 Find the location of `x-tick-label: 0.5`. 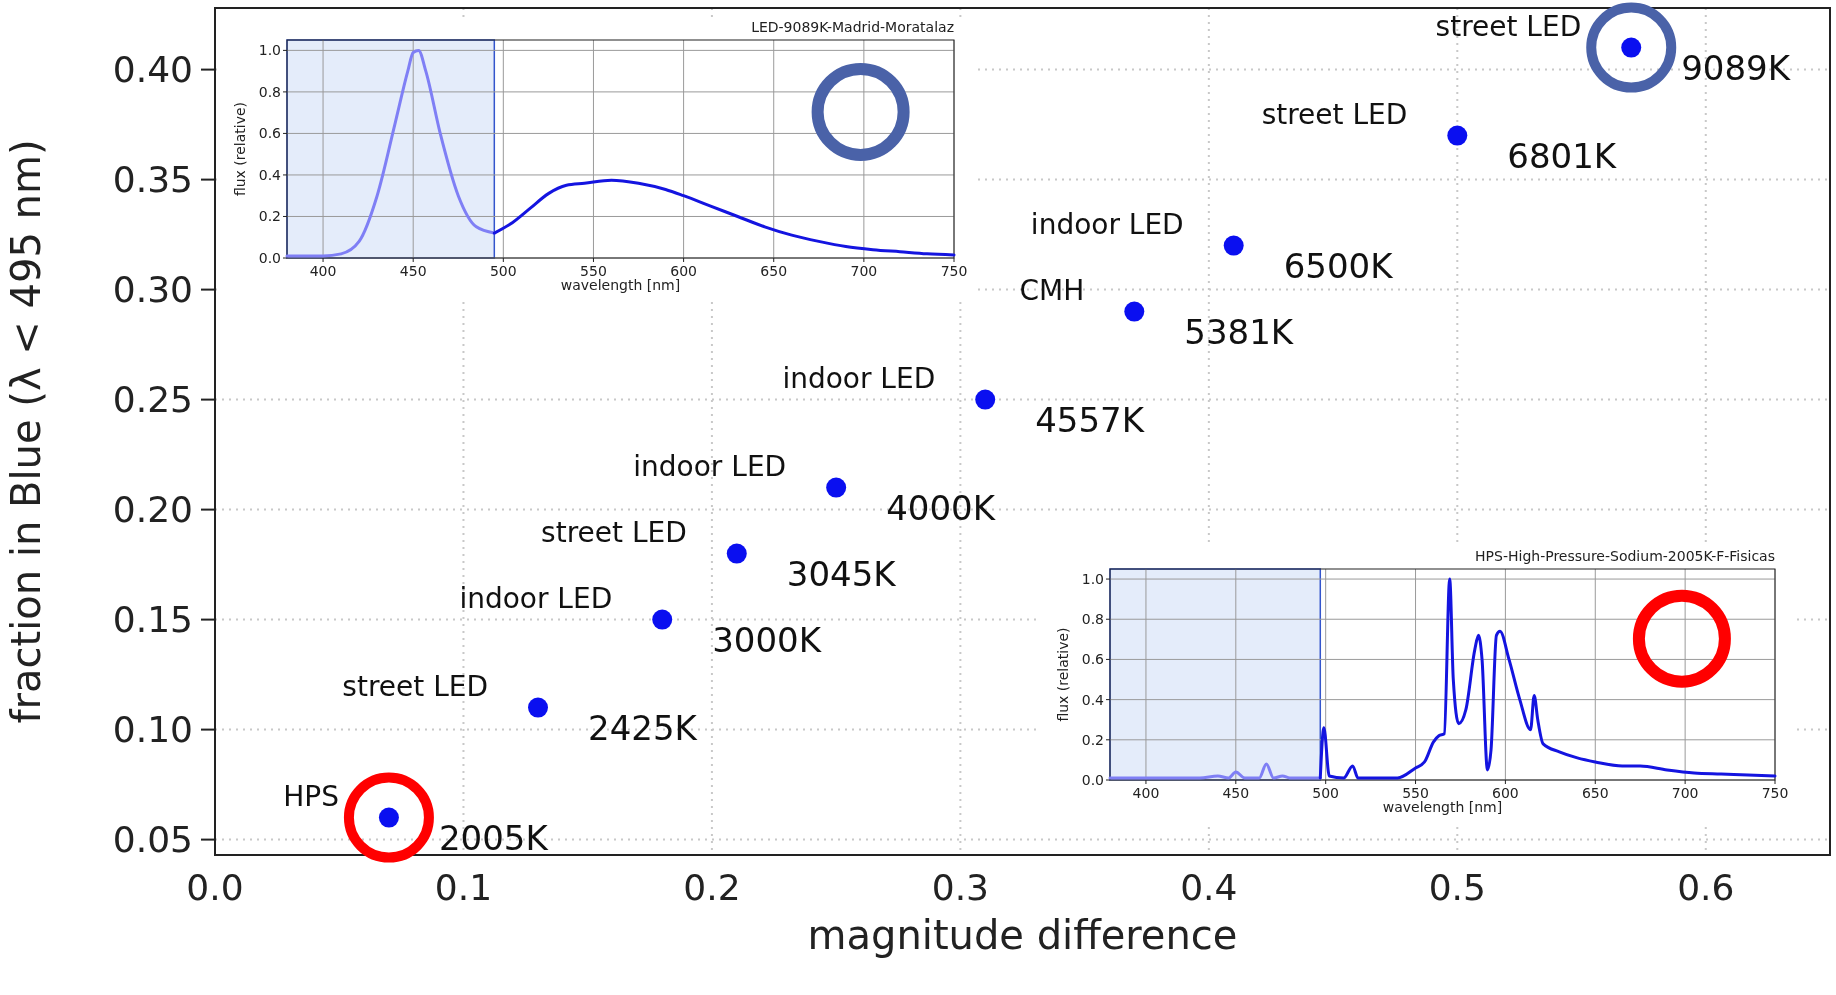

x-tick-label: 0.5 is located at coordinates (1457, 887).